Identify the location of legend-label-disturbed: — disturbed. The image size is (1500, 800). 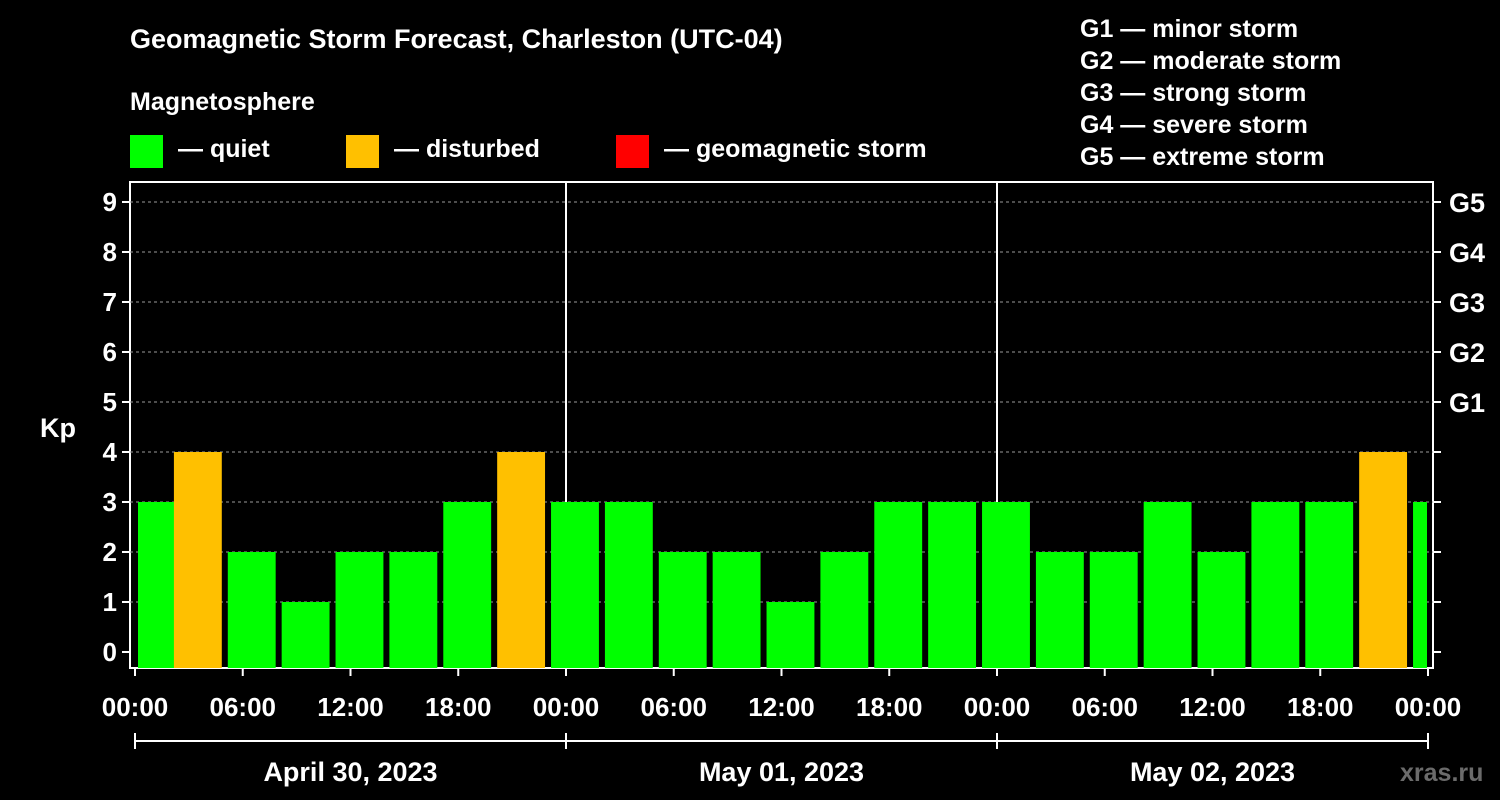
(467, 149).